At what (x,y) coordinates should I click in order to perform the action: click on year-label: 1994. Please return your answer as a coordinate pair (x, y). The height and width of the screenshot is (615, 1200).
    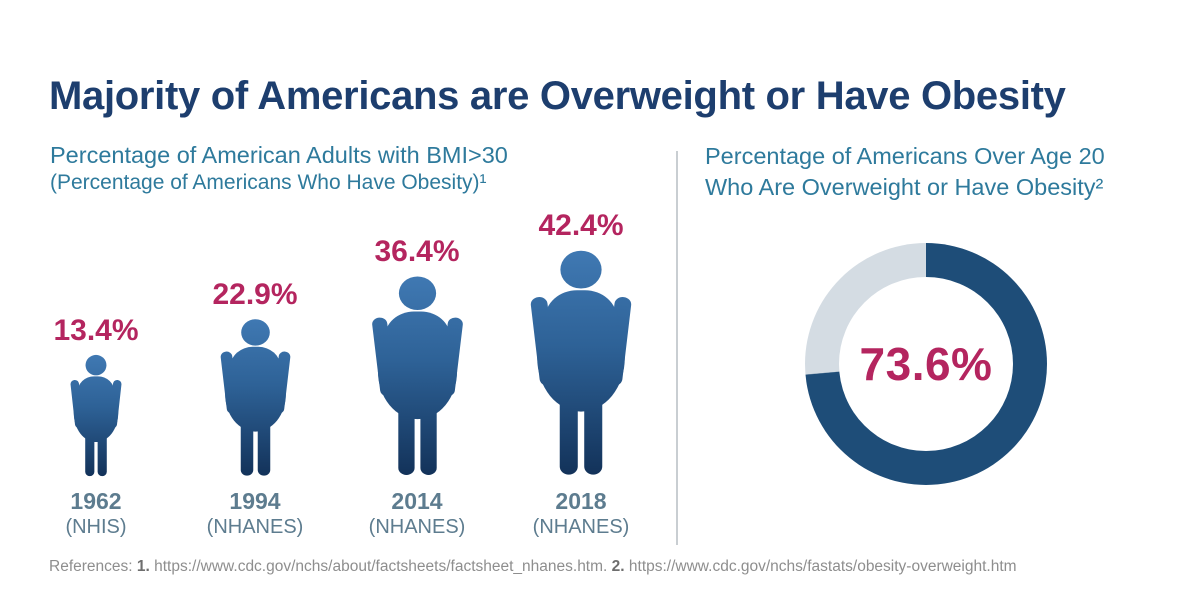
    Looking at the image, I should click on (255, 501).